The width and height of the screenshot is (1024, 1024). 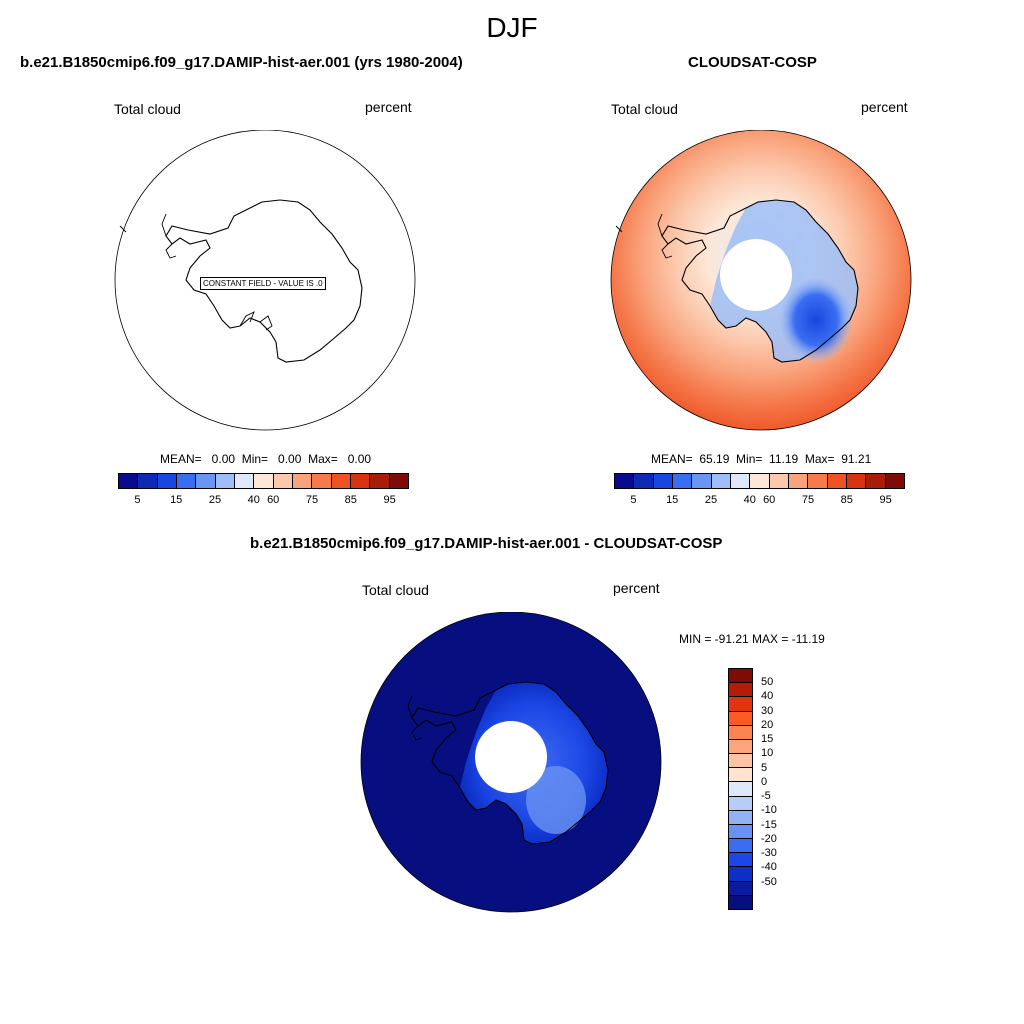 What do you see at coordinates (756, 275) in the screenshot?
I see `obs-missing-data-hole` at bounding box center [756, 275].